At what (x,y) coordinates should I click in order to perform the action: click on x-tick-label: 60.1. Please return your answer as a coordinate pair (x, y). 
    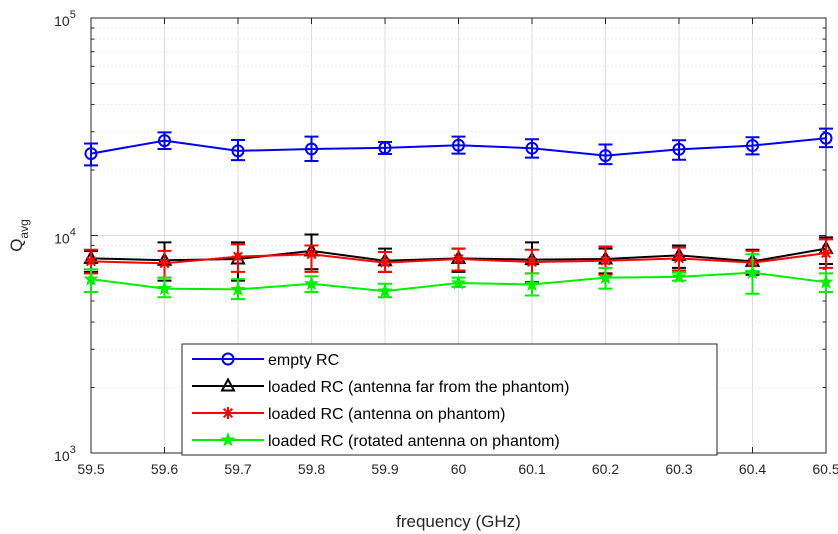
    Looking at the image, I should click on (531, 469).